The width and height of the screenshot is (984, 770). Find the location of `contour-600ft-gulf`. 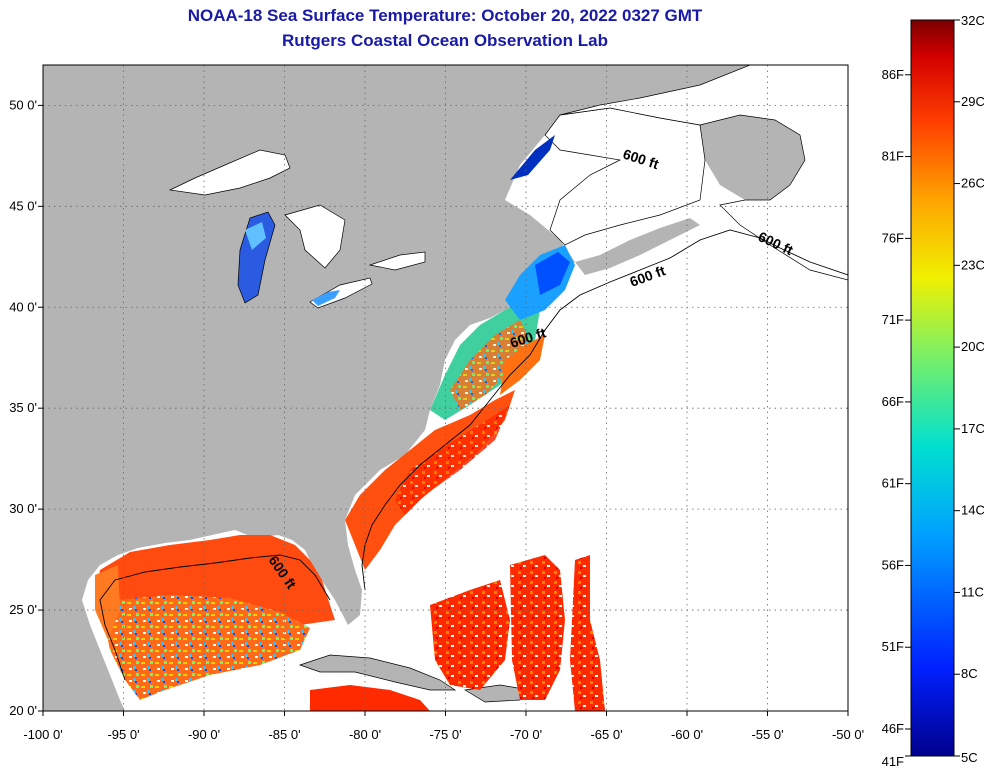

contour-600ft-gulf is located at coordinates (215, 617).